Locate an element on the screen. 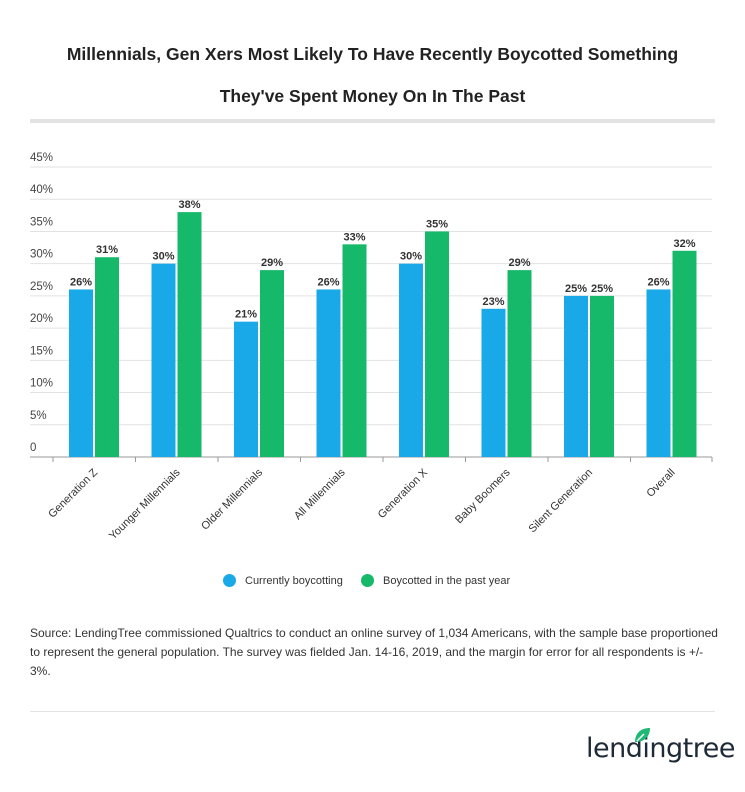 The width and height of the screenshot is (745, 792). y-tick-label: 35% is located at coordinates (41, 222).